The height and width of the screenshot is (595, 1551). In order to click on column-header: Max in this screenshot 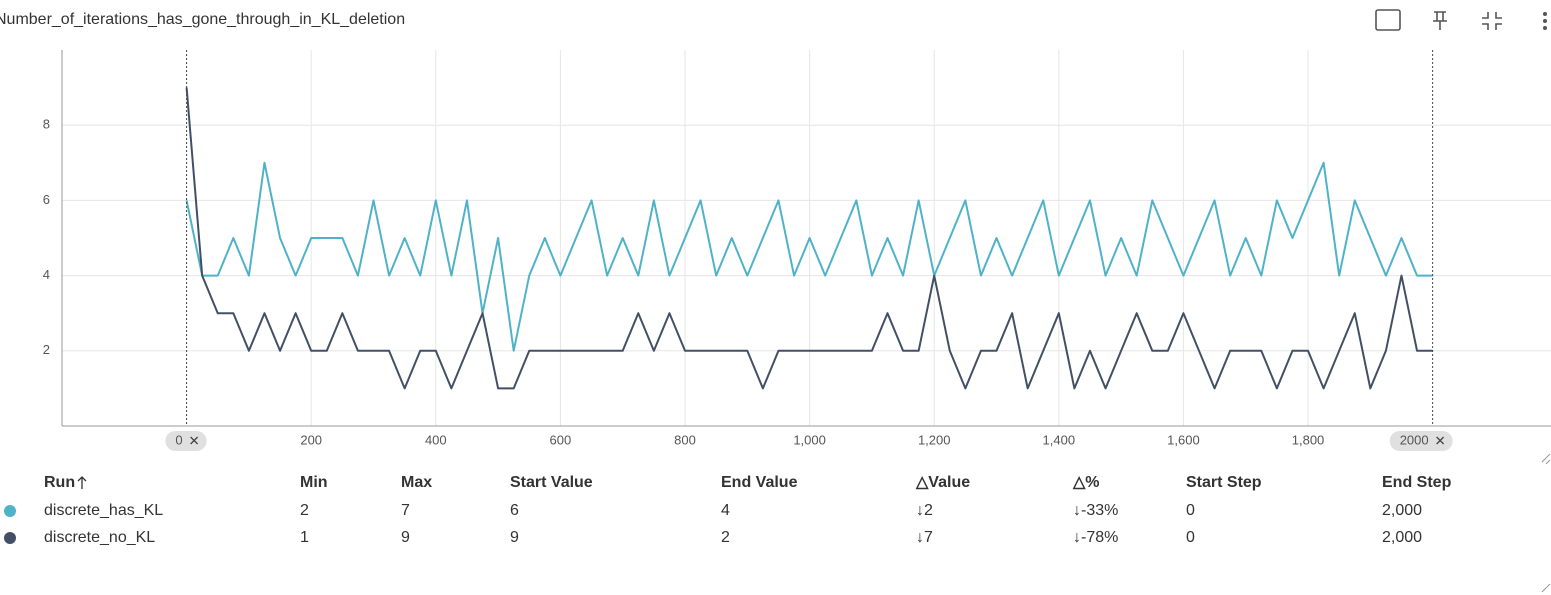, I will do `click(416, 482)`.